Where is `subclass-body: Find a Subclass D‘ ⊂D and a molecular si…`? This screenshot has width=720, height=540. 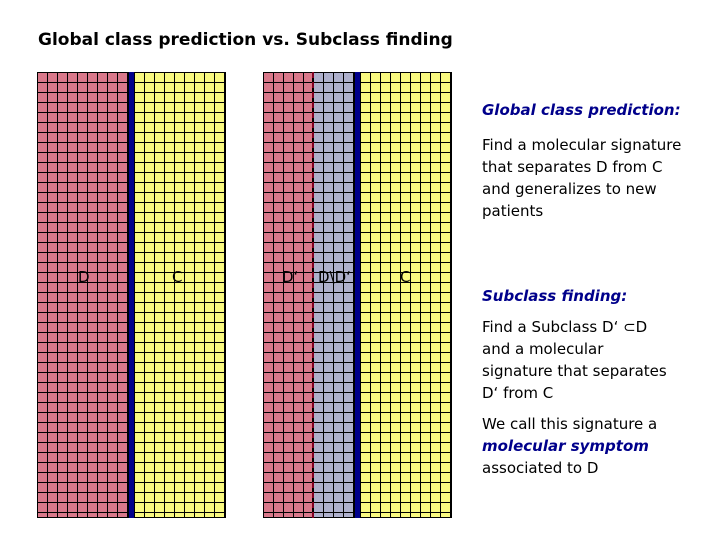 subclass-body: Find a Subclass D‘ ⊂D and a molecular si… is located at coordinates (574, 360).